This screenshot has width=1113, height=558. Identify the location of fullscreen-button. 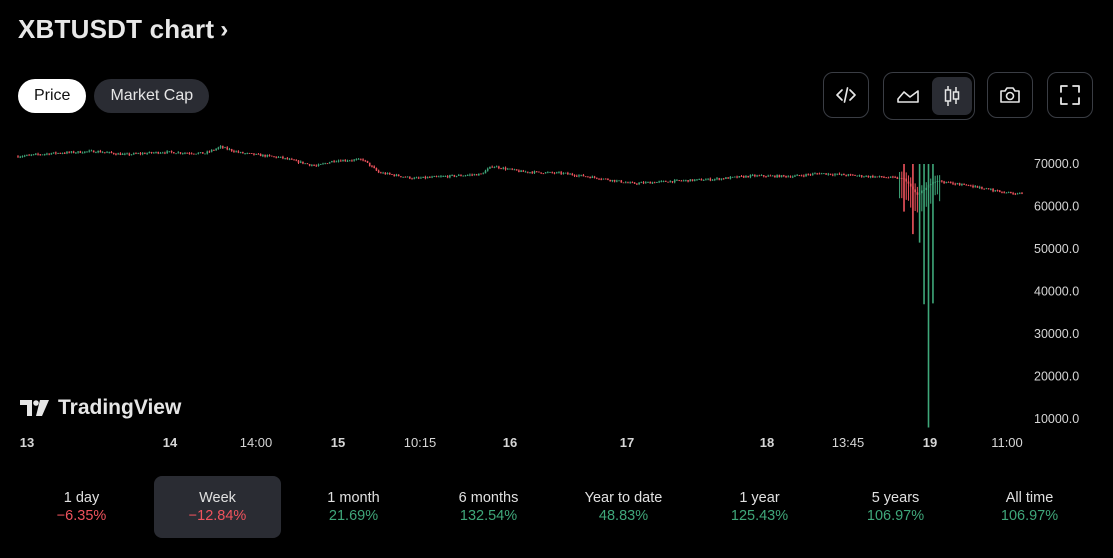
(1070, 95).